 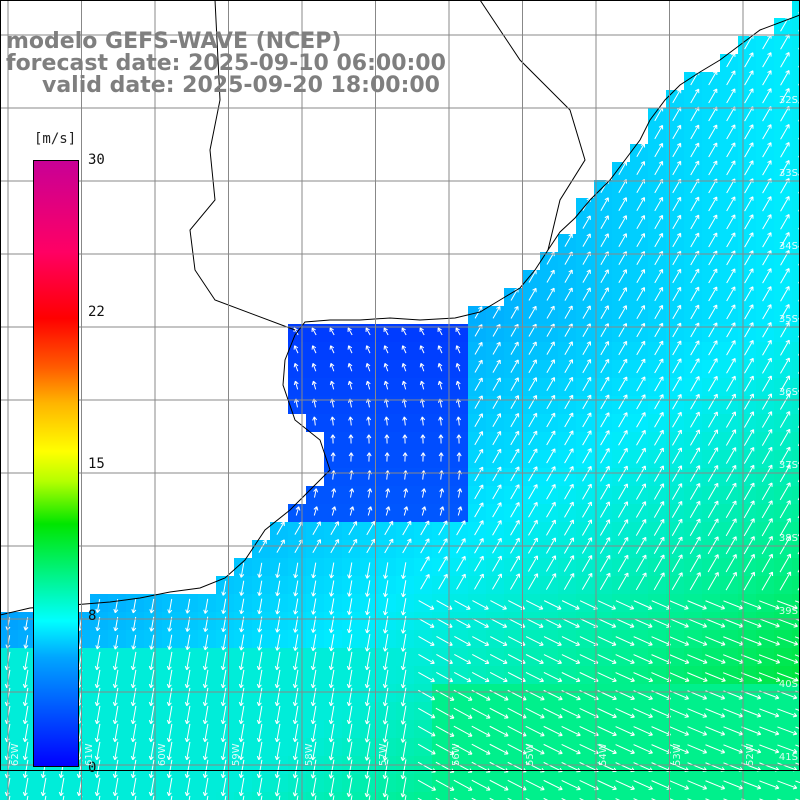 I want to click on longitude-label: 62W, so click(x=15, y=754).